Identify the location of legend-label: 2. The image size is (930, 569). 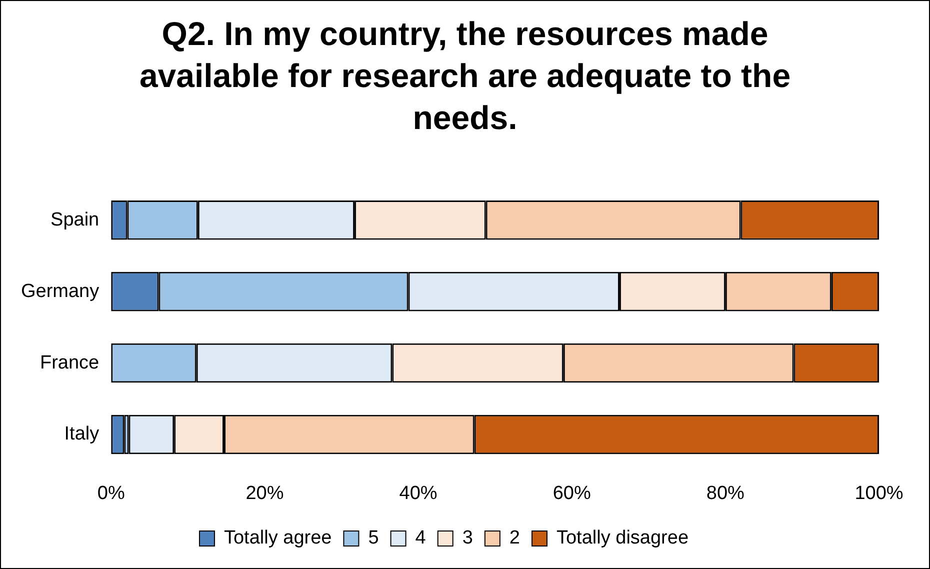
(514, 538).